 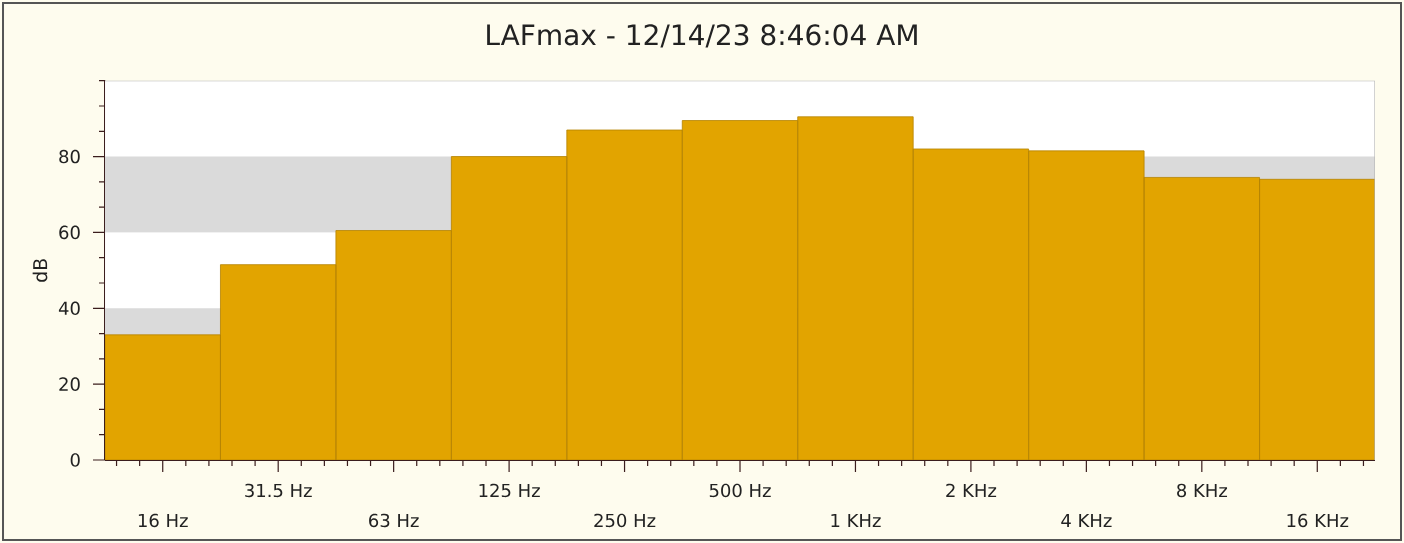 What do you see at coordinates (625, 520) in the screenshot?
I see `x-tick-label: 250 Hz` at bounding box center [625, 520].